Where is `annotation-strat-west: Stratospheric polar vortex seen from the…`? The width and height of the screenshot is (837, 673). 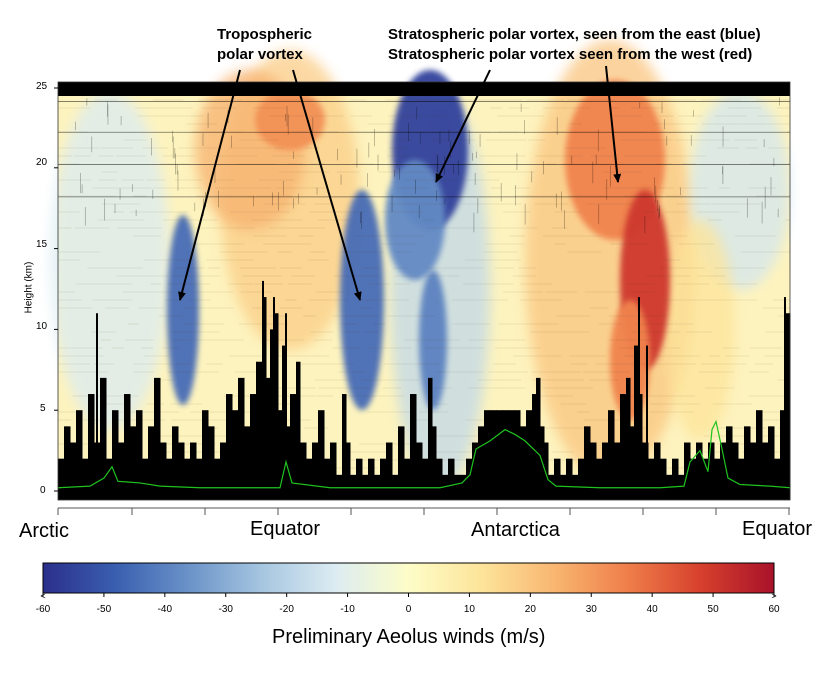
annotation-strat-west: Stratospheric polar vortex seen from the… is located at coordinates (570, 54).